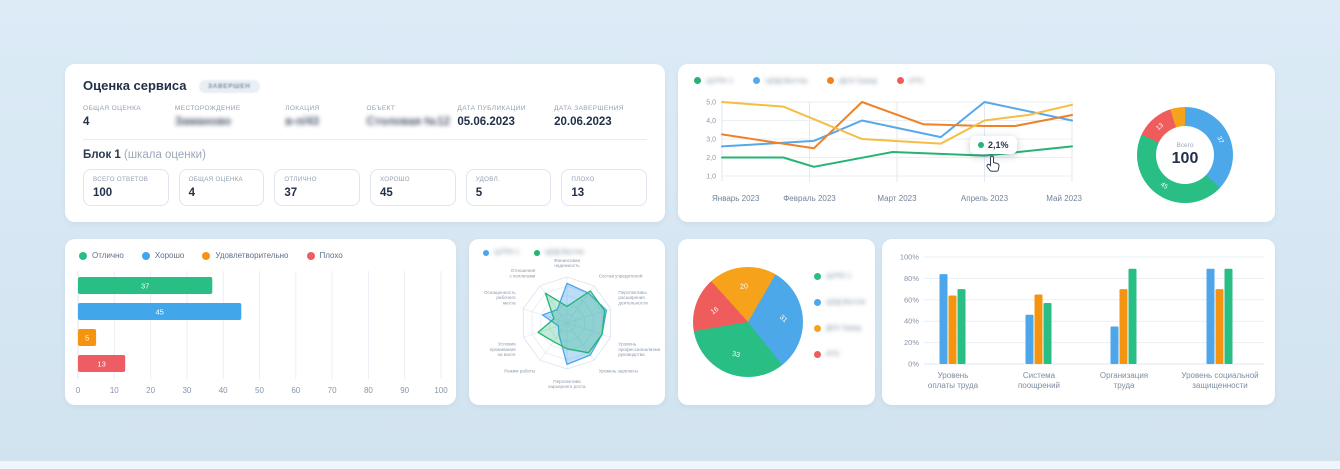 This screenshot has width=1340, height=469. Describe the element at coordinates (735, 354) in the screenshot. I see `pie-segment-label: 33` at that location.